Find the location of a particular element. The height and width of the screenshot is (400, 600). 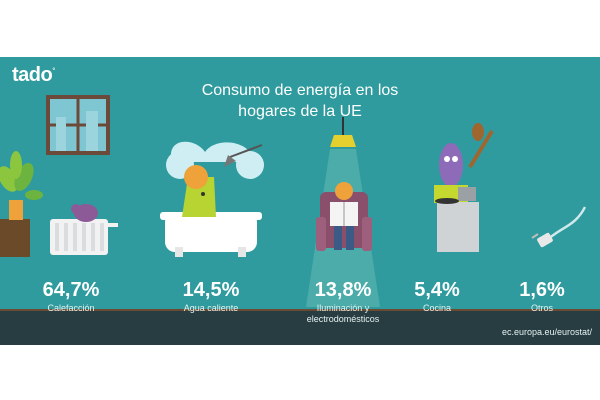

stat-cooking: 5,4% Cocina is located at coordinates (437, 296).